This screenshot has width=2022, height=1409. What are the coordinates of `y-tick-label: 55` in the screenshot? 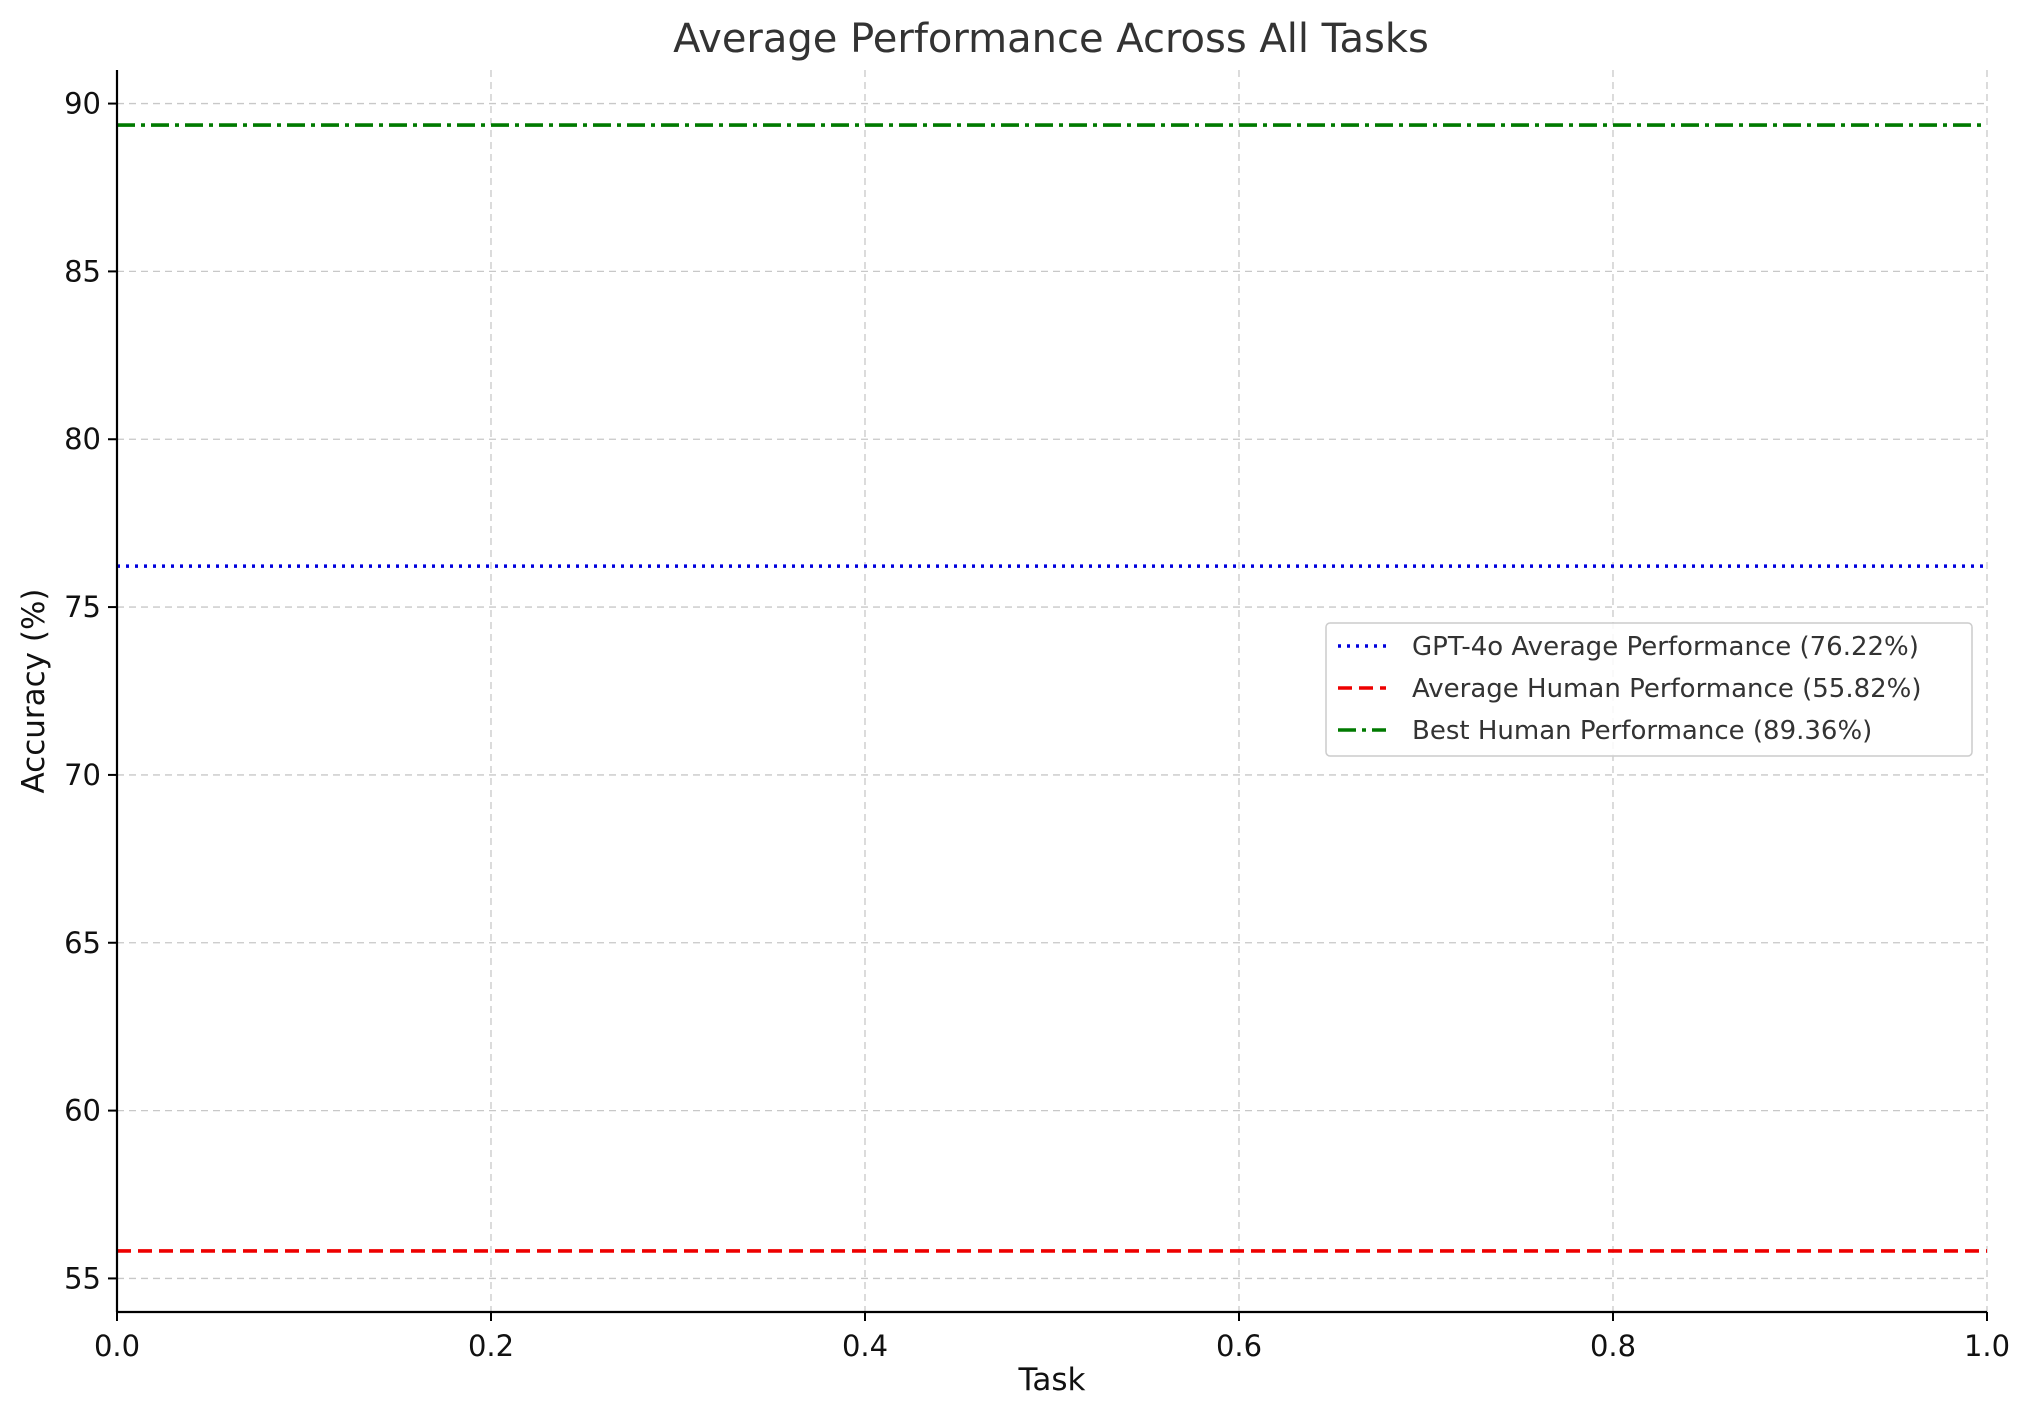 It's located at (82, 1278).